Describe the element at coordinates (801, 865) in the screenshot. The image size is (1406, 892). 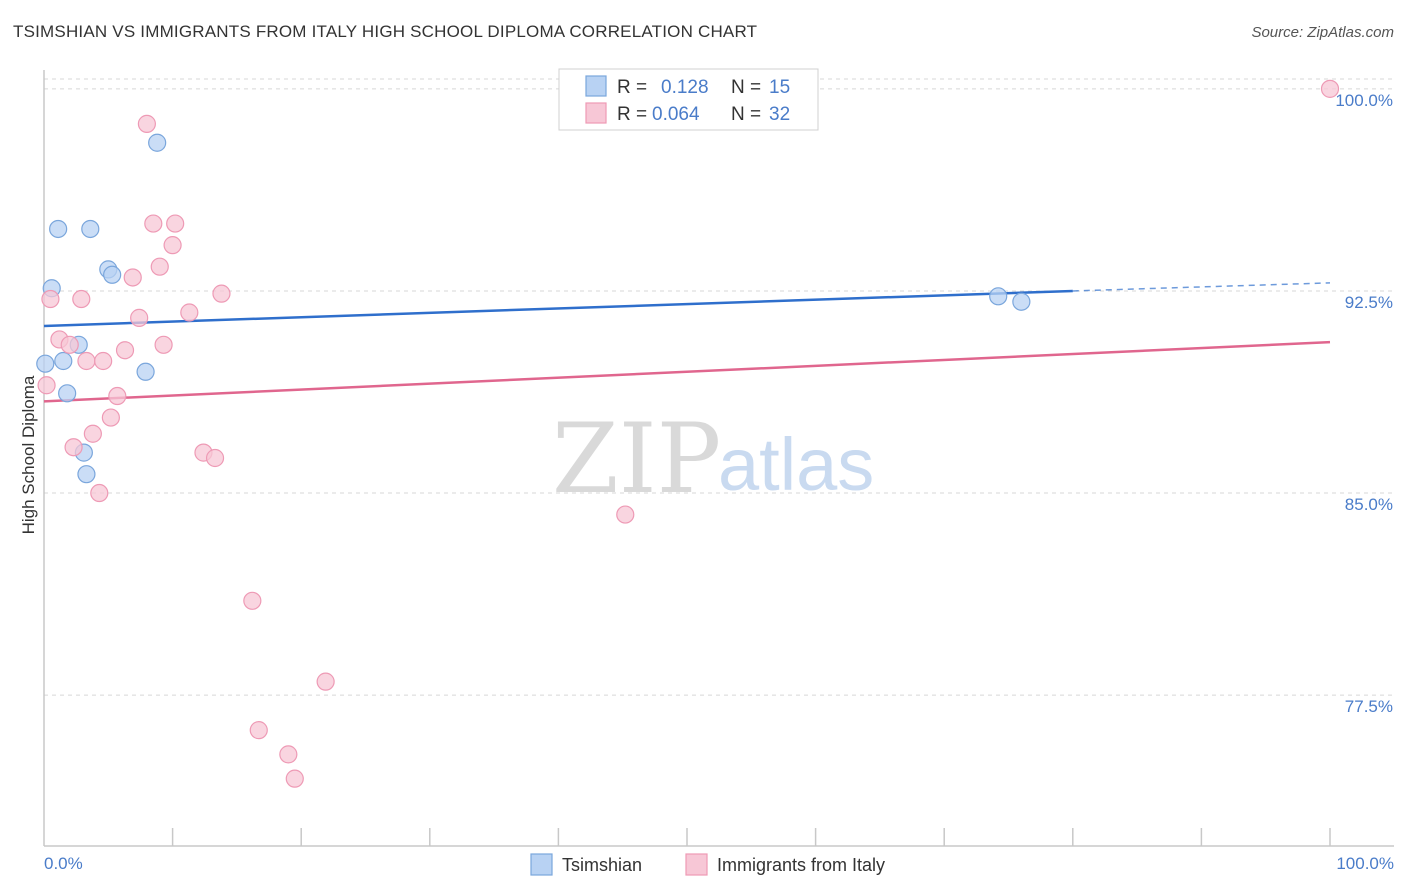
I see `series-legend-italy: Immigrants from Italy` at that location.